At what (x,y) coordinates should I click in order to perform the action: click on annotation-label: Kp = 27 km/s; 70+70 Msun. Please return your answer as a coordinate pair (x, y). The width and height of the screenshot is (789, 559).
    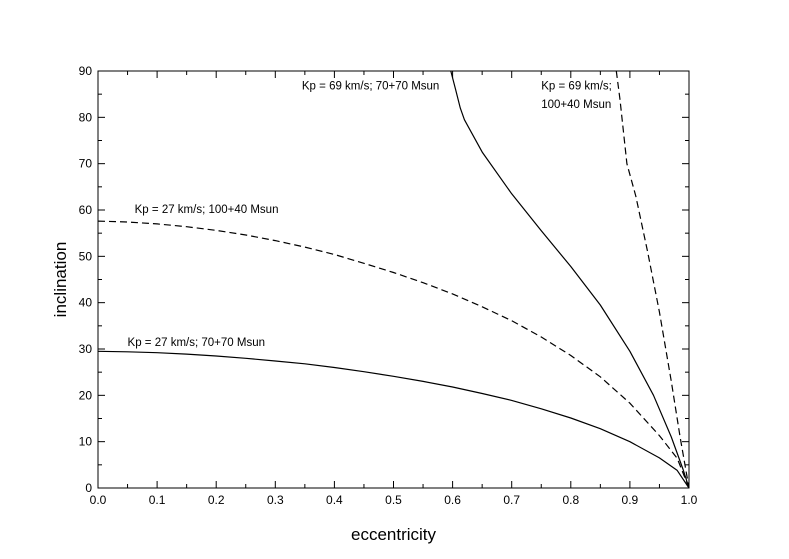
    Looking at the image, I should click on (196, 343).